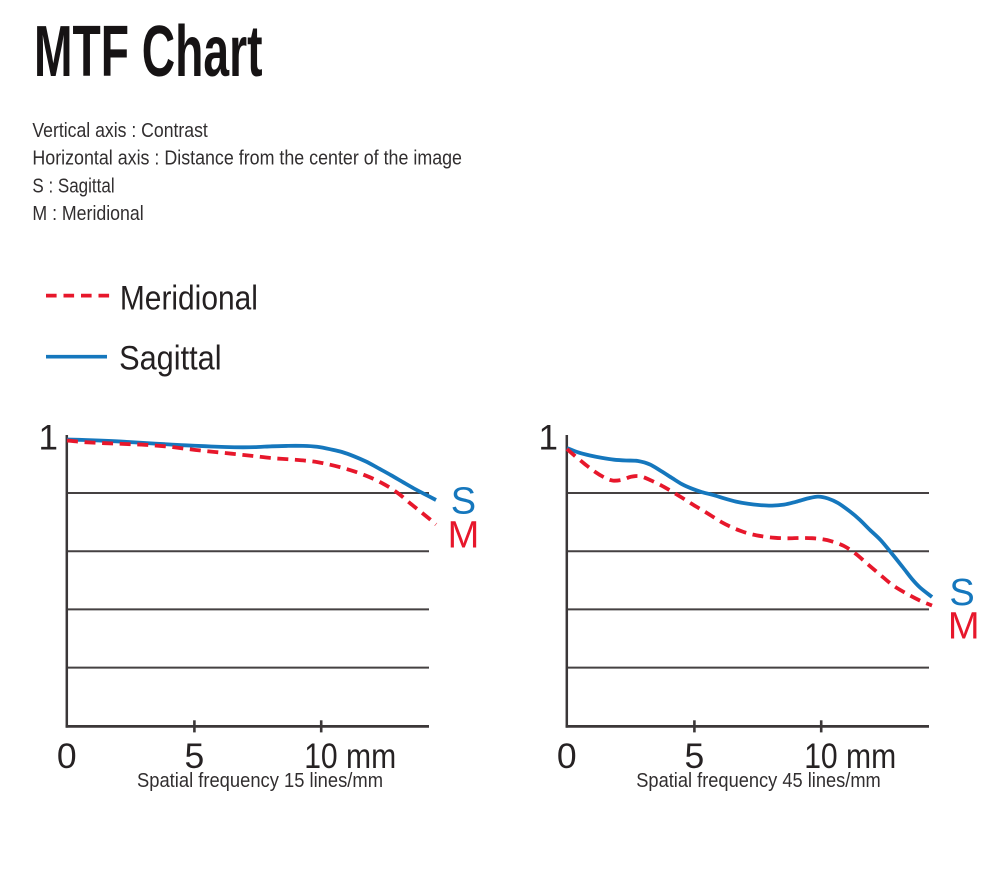  What do you see at coordinates (73, 186) in the screenshot?
I see `svg-text: S : Sagittal` at bounding box center [73, 186].